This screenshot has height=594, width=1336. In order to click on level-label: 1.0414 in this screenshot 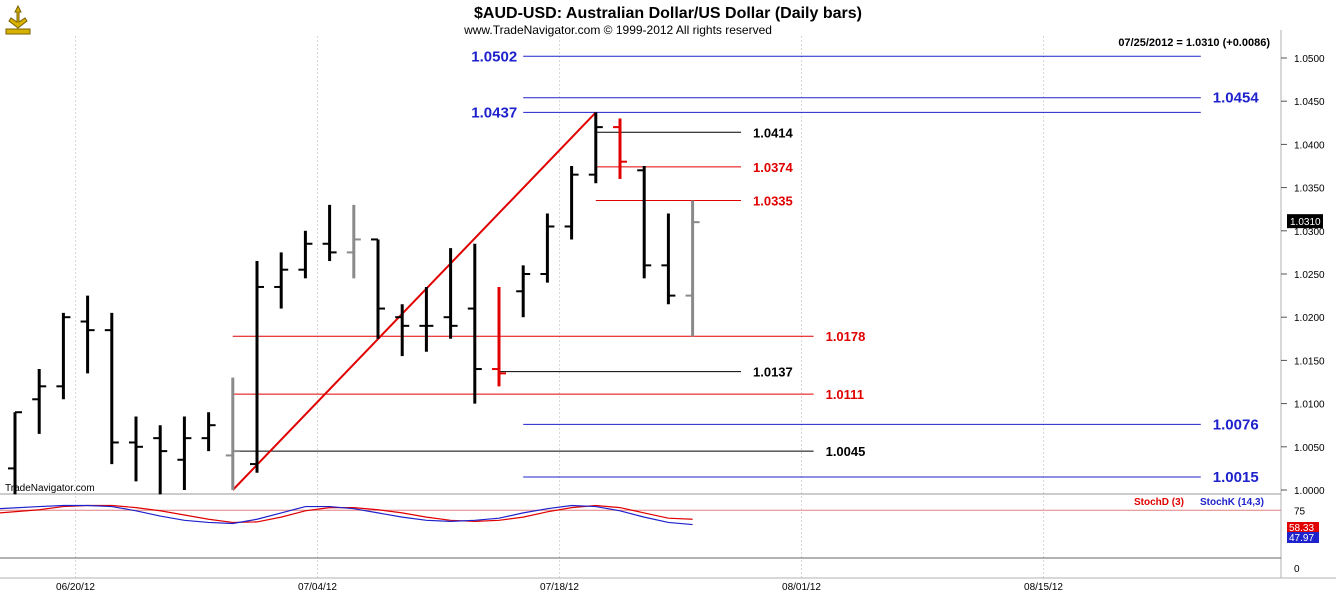, I will do `click(773, 132)`.